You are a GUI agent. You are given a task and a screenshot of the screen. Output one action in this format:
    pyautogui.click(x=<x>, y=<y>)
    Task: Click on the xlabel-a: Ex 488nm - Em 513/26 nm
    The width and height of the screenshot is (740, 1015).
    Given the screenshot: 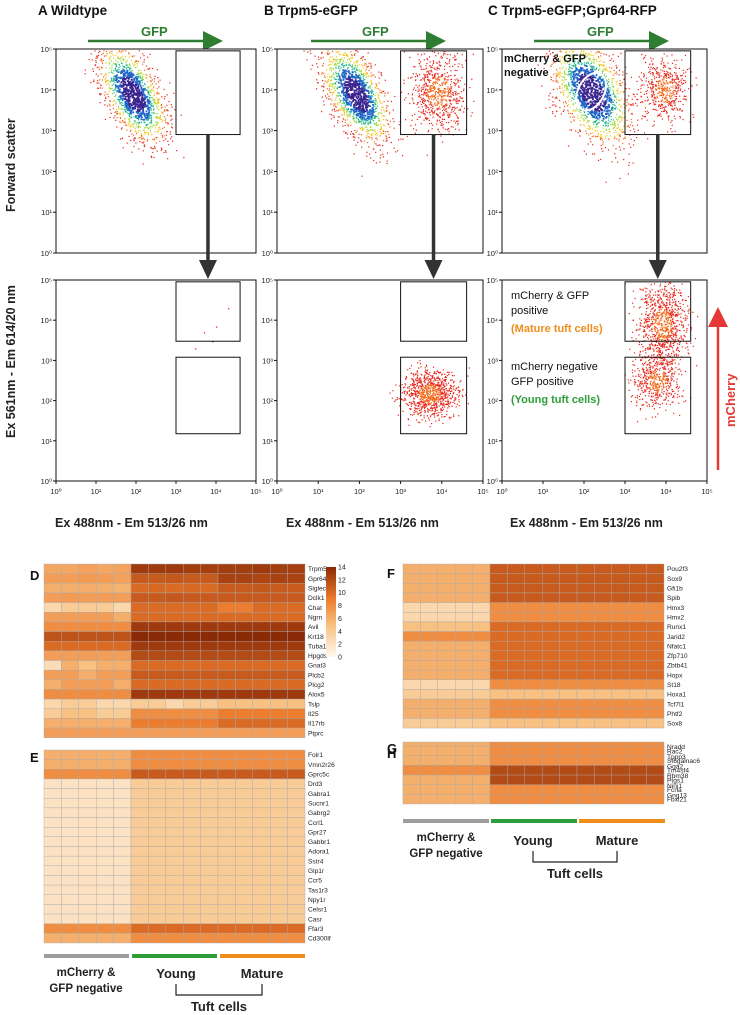 What is the action you would take?
    pyautogui.click(x=131, y=523)
    